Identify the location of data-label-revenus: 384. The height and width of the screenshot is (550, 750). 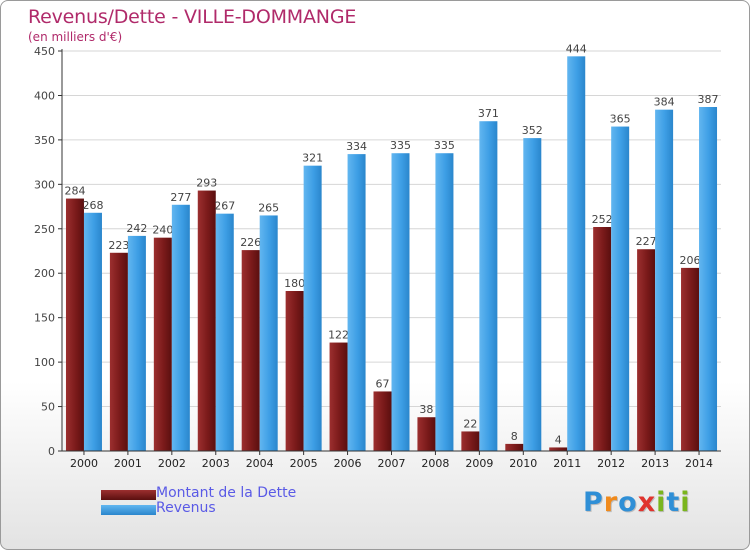
(664, 102).